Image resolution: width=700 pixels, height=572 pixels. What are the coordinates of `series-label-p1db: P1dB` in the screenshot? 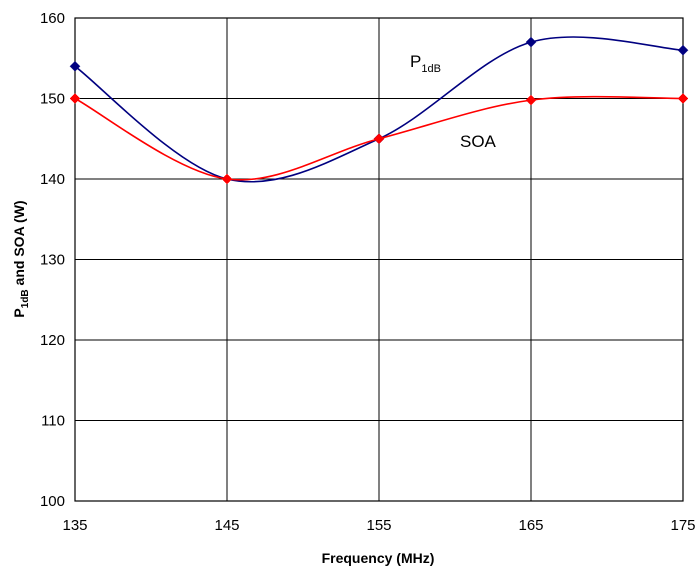 It's located at (425, 63).